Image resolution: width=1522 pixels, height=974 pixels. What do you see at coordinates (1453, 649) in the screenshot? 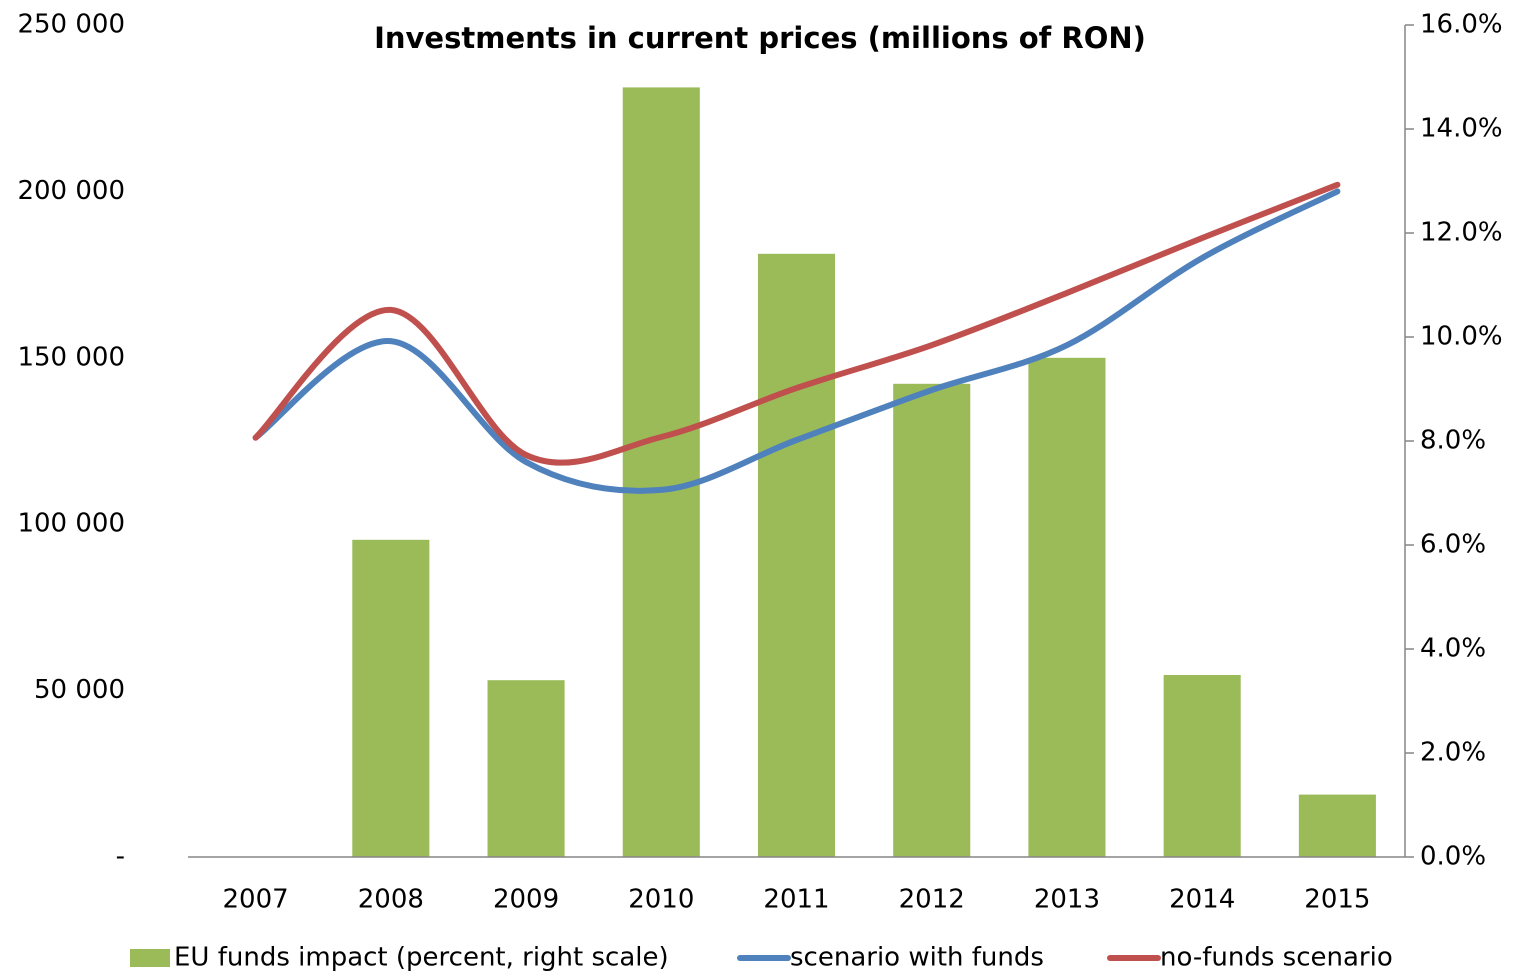
I see `y2-tick-label: 4.0%` at bounding box center [1453, 649].